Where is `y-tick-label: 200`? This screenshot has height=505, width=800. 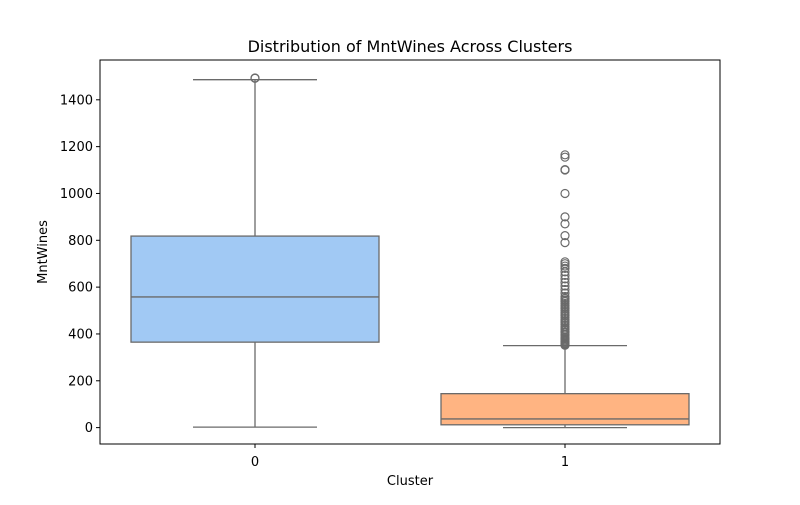
y-tick-label: 200 is located at coordinates (80, 381).